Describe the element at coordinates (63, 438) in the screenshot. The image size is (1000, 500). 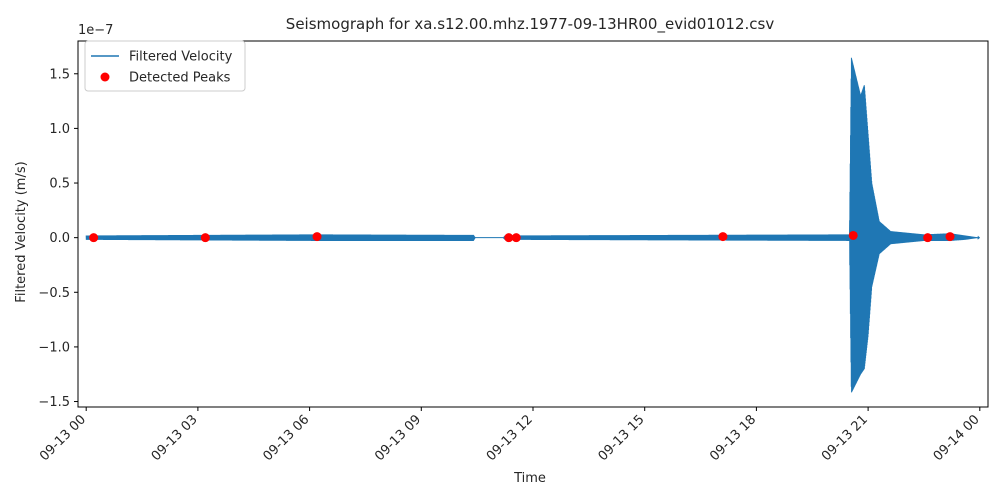
I see `x-tick-label: 09-13 00` at that location.